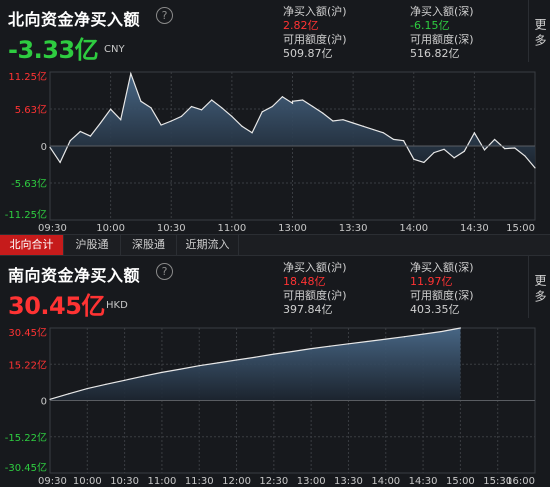  Describe the element at coordinates (315, 11) in the screenshot. I see `north-sh-net-label: 净买入额(沪)` at that location.